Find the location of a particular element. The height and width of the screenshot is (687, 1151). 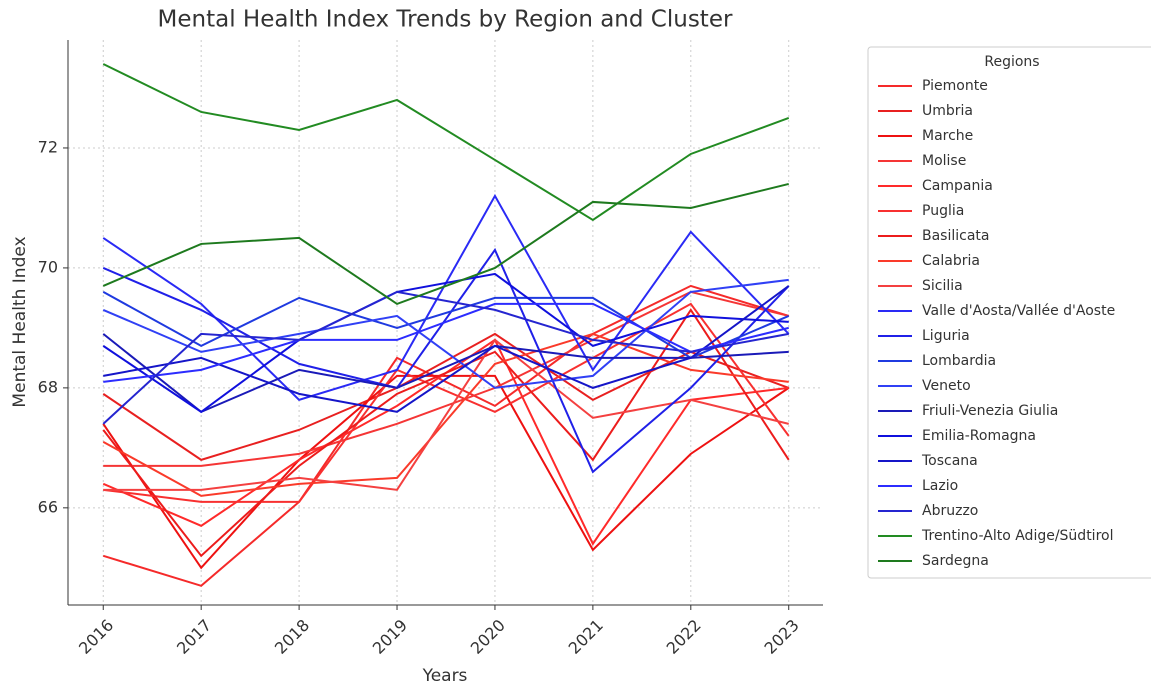

x-tick-label: 2019 is located at coordinates (390, 637).